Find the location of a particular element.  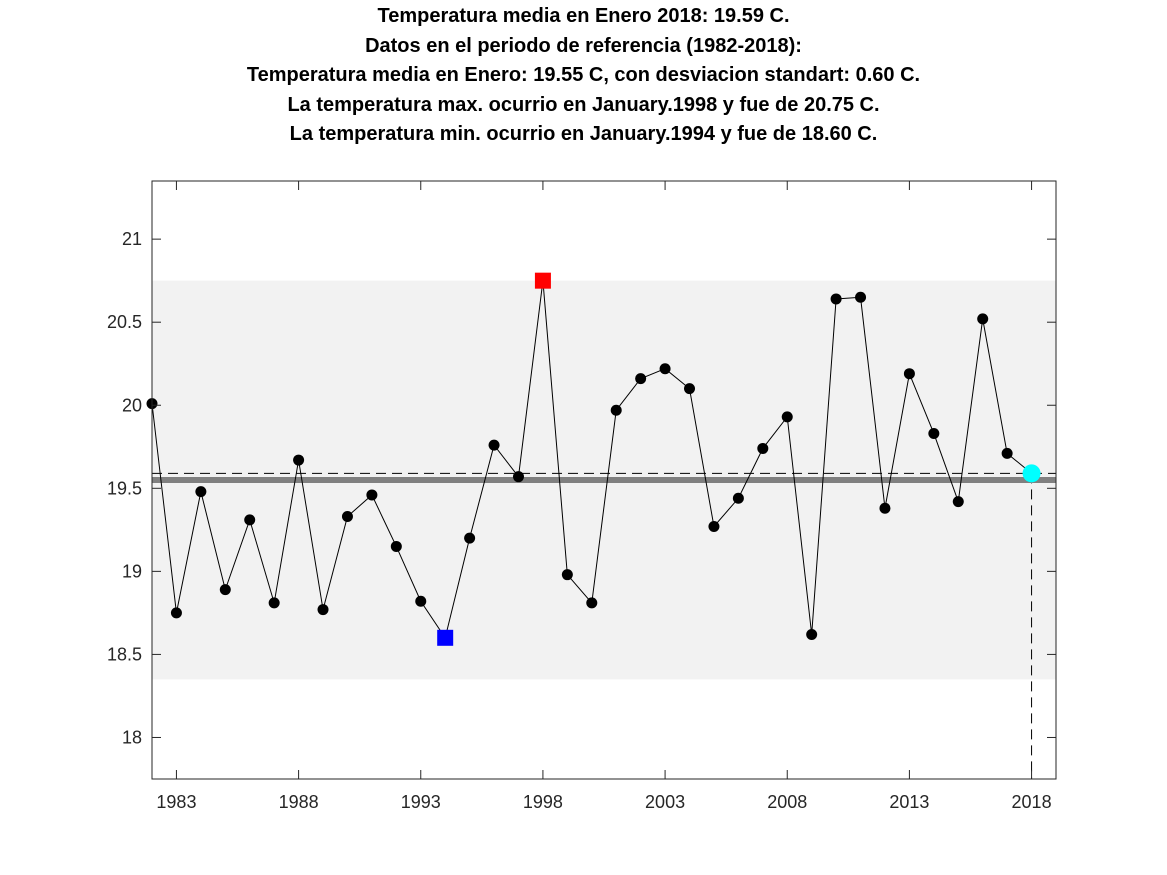

x-tick-label: 2003 is located at coordinates (665, 802).